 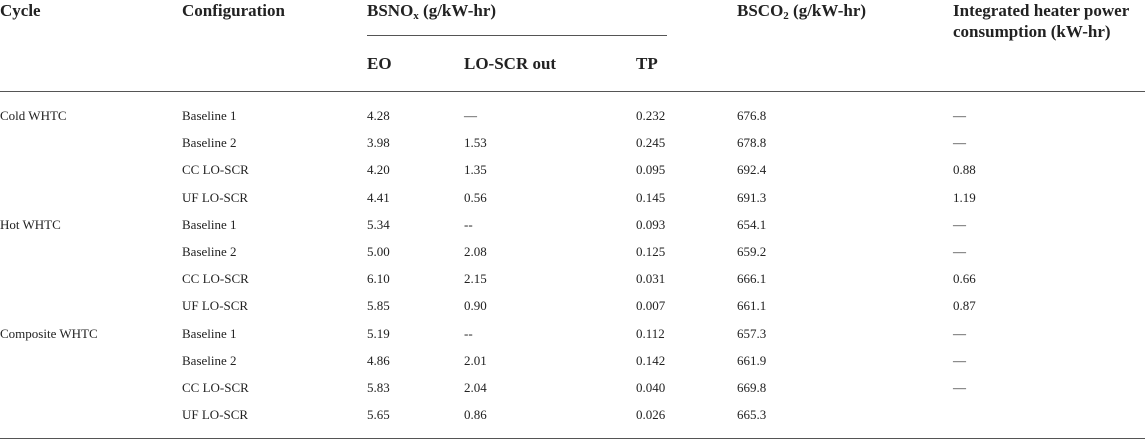 I want to click on bsco2-cell: 678.8, so click(x=752, y=143).